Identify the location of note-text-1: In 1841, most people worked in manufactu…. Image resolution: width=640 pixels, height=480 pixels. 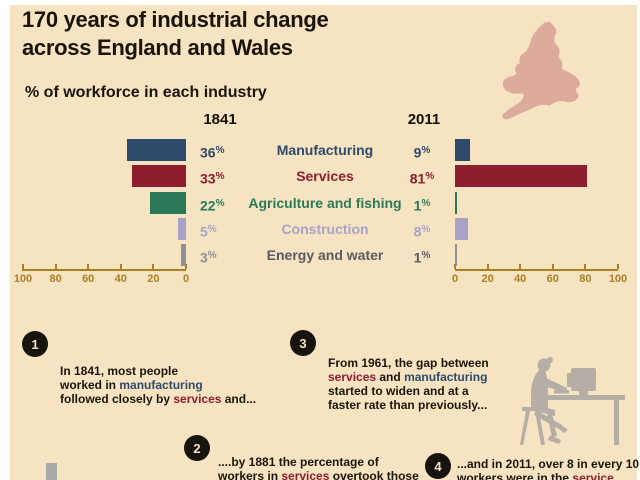
(165, 385).